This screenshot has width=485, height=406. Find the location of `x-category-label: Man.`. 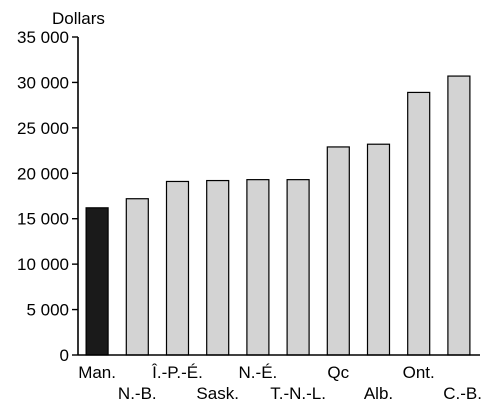

x-category-label: Man. is located at coordinates (97, 372).